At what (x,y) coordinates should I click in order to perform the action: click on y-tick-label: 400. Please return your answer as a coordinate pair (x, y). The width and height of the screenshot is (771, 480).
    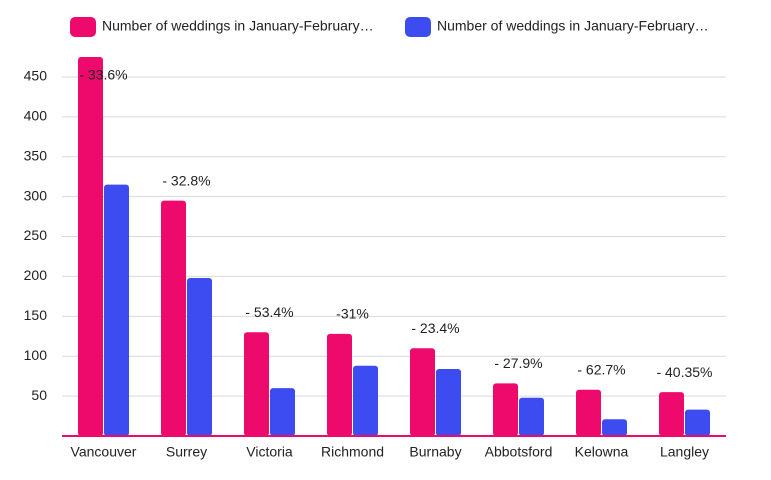
    Looking at the image, I should click on (36, 116).